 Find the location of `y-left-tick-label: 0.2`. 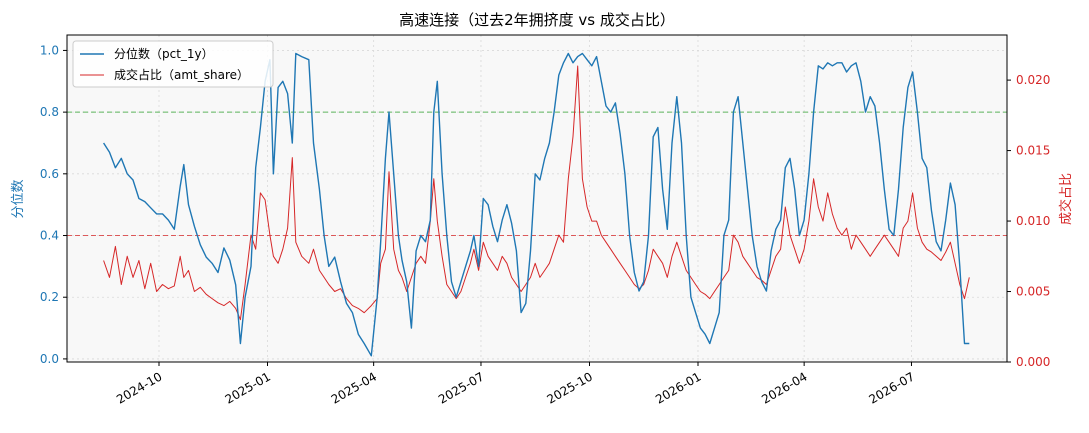

y-left-tick-label: 0.2 is located at coordinates (49, 297).